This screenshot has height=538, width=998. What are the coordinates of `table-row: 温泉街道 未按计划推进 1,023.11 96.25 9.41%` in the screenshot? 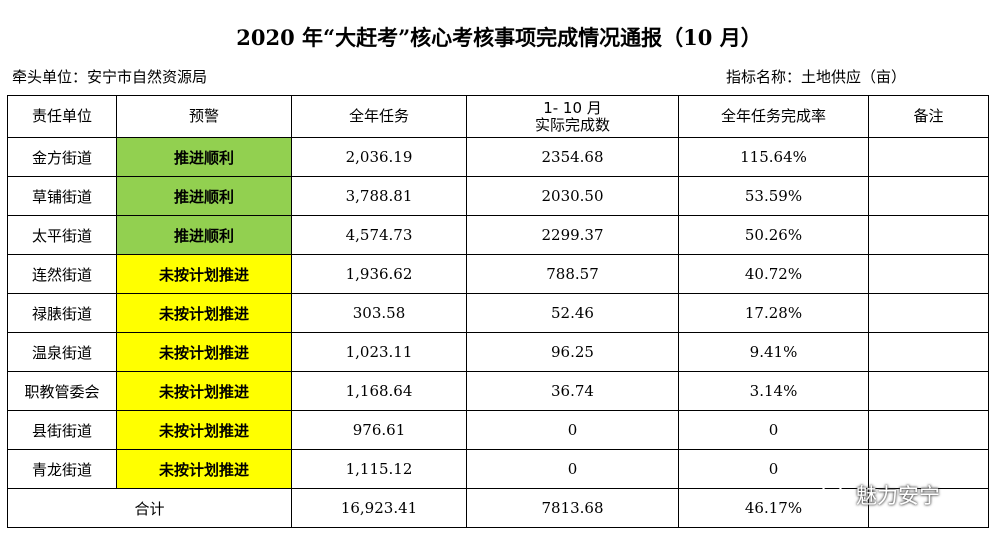 It's located at (498, 352).